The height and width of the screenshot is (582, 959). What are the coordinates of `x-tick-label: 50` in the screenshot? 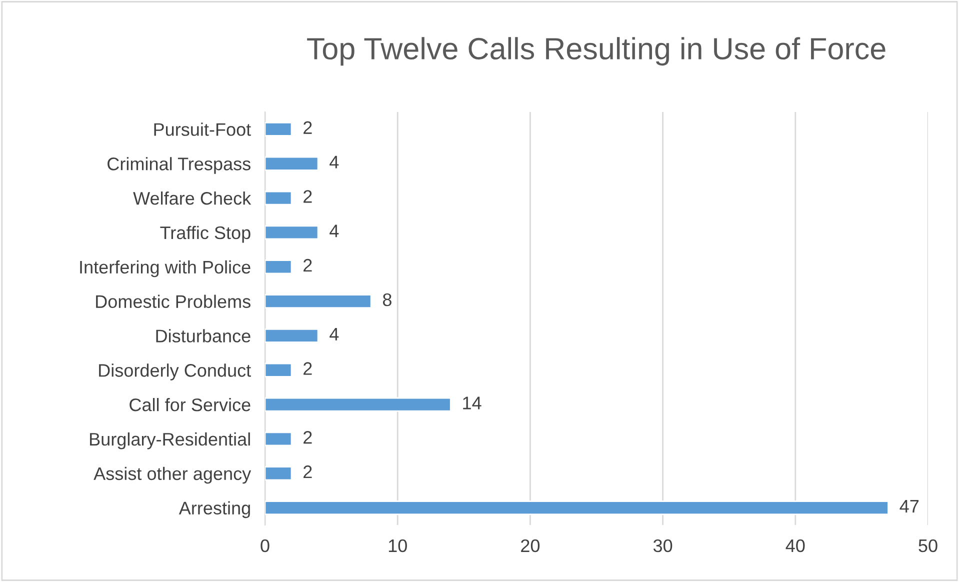 It's located at (928, 545).